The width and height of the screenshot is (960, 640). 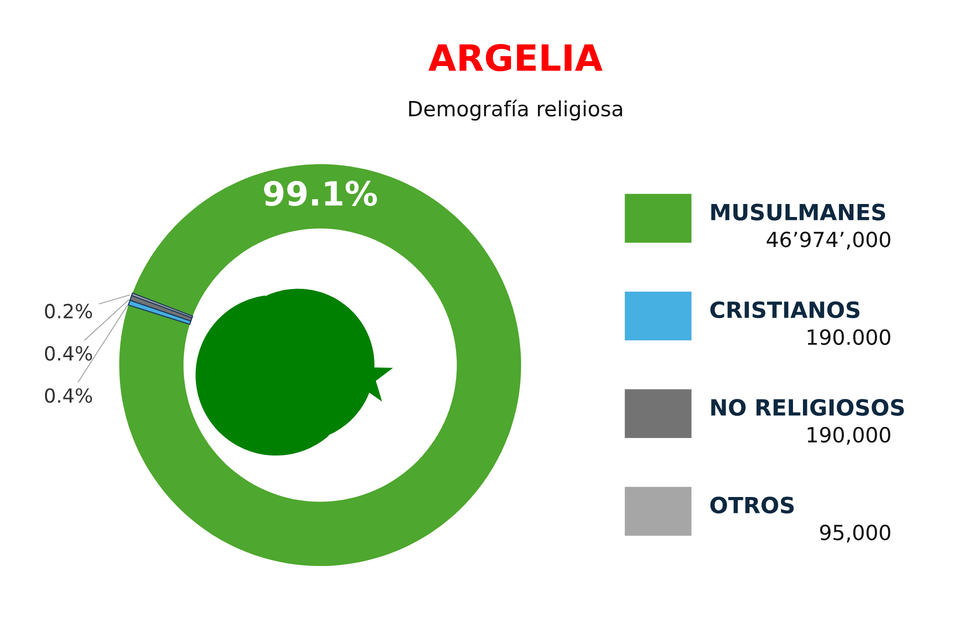 What do you see at coordinates (785, 309) in the screenshot?
I see `legend-label: CRISTIANOS` at bounding box center [785, 309].